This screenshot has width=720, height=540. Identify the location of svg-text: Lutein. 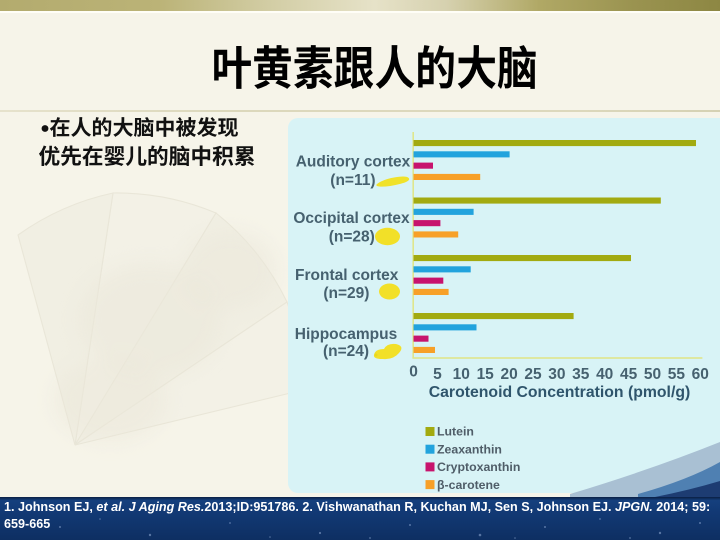
(455, 432).